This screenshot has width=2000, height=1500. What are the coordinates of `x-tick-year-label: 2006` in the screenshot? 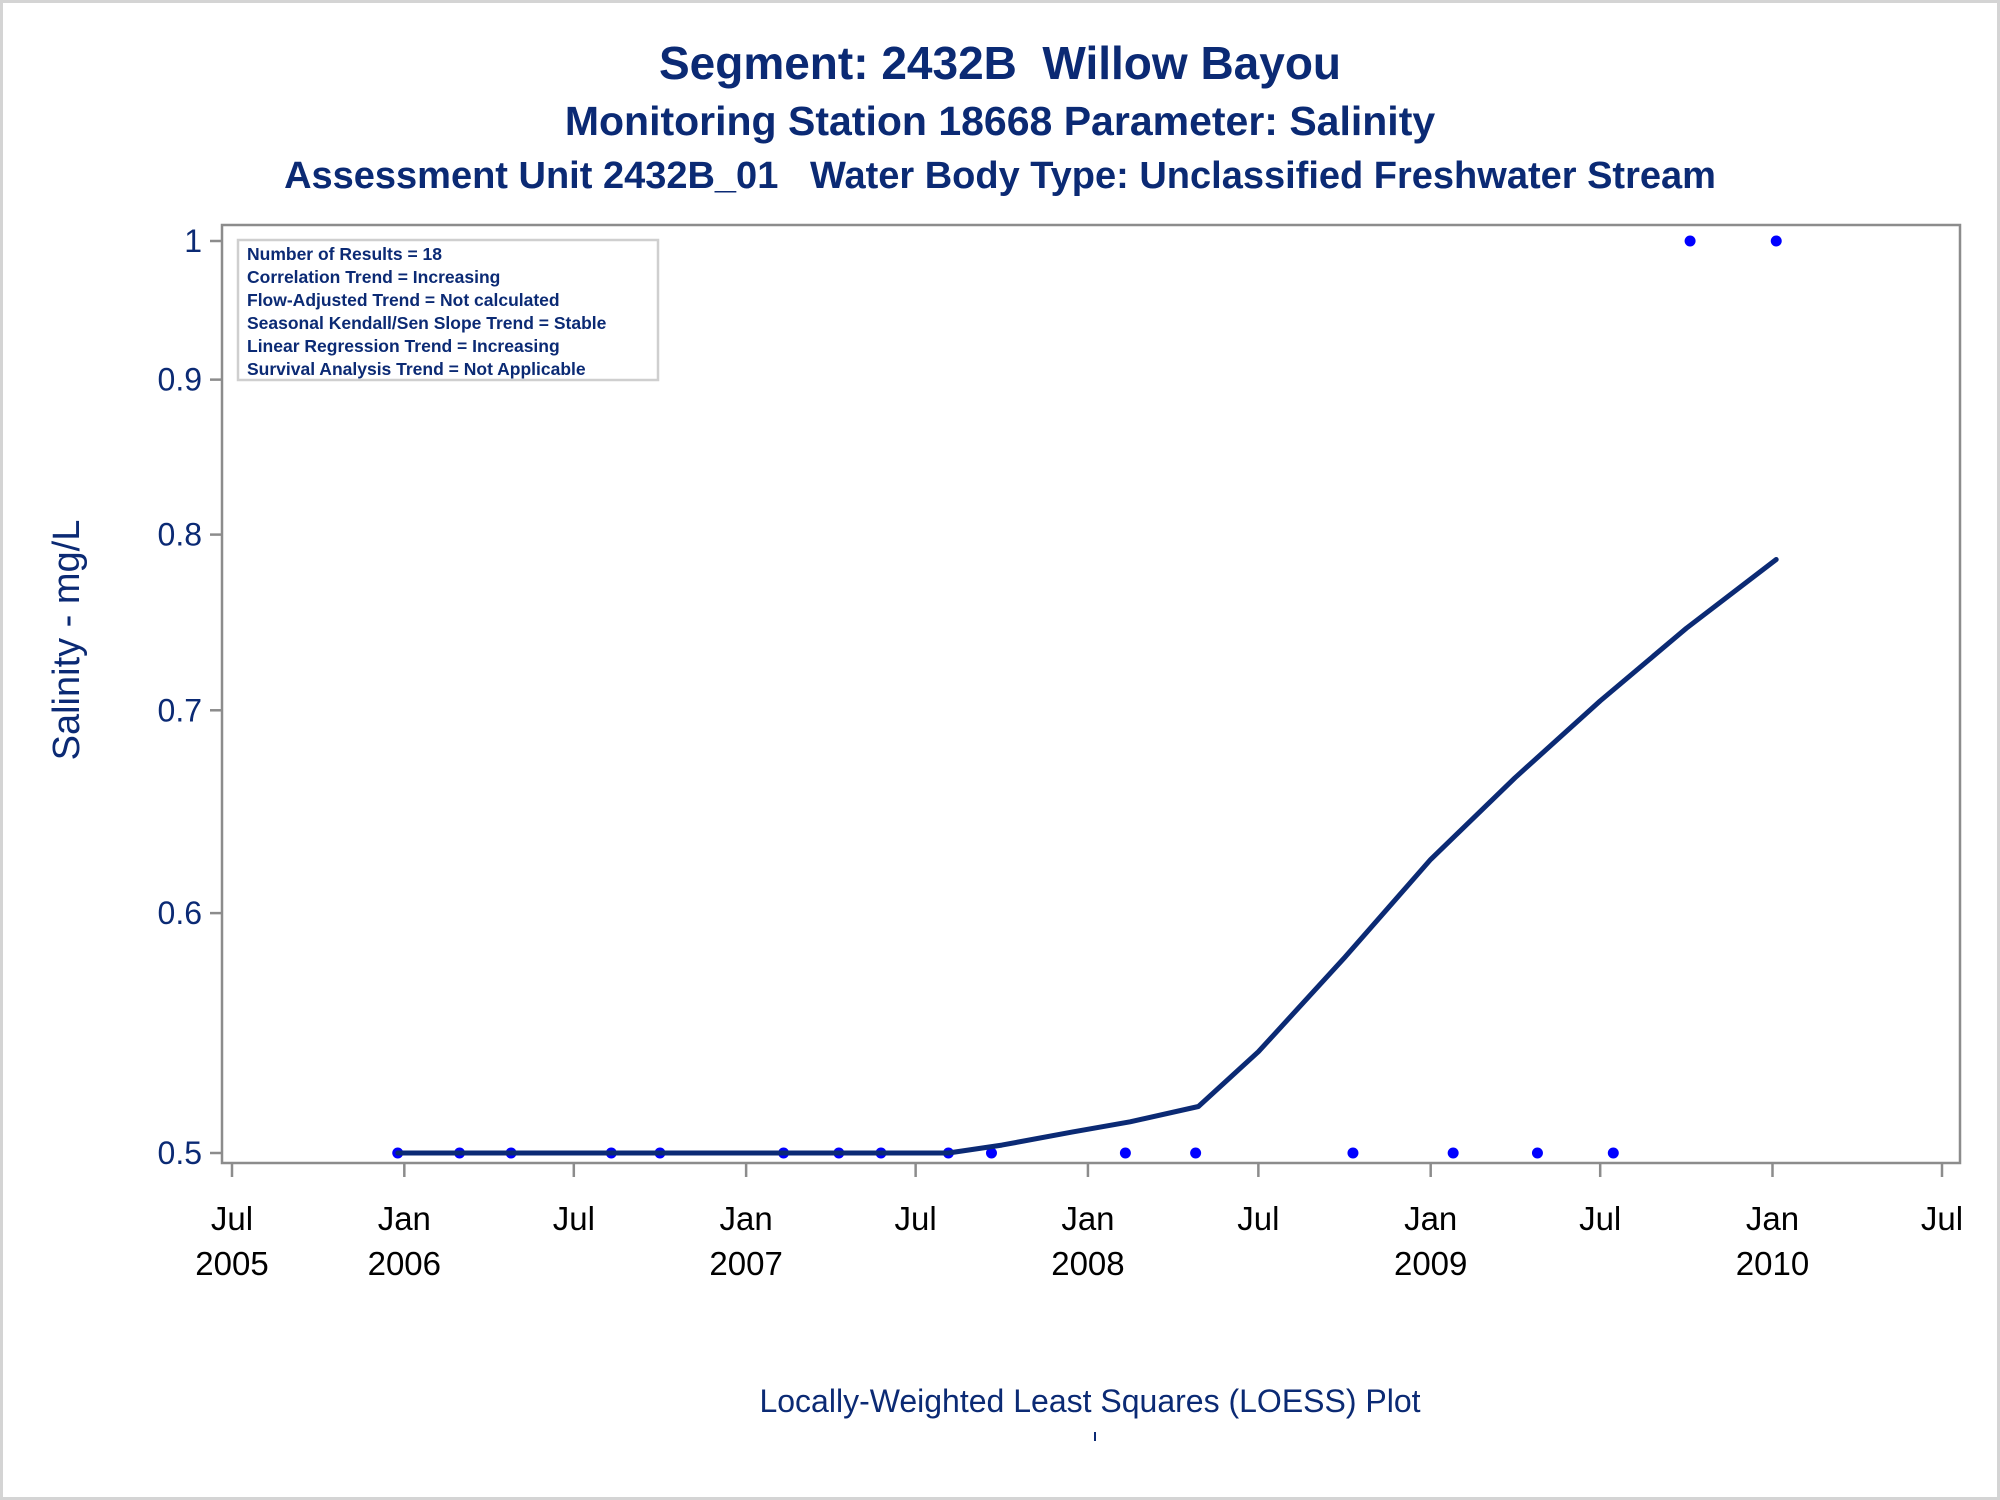 It's located at (404, 1263).